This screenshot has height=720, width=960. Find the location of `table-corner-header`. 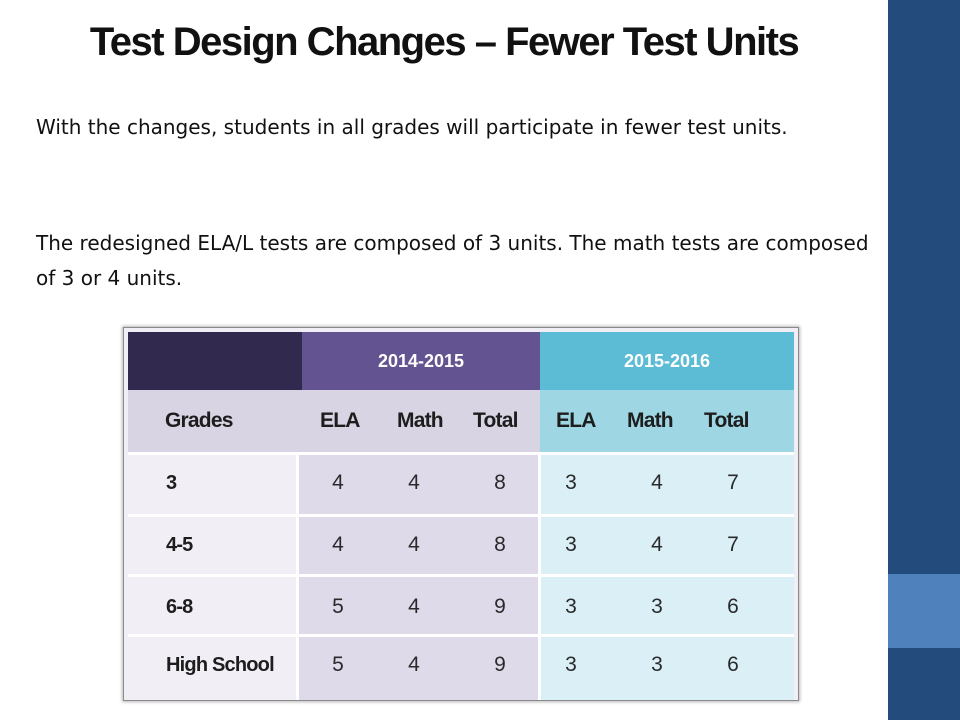

table-corner-header is located at coordinates (215, 361).